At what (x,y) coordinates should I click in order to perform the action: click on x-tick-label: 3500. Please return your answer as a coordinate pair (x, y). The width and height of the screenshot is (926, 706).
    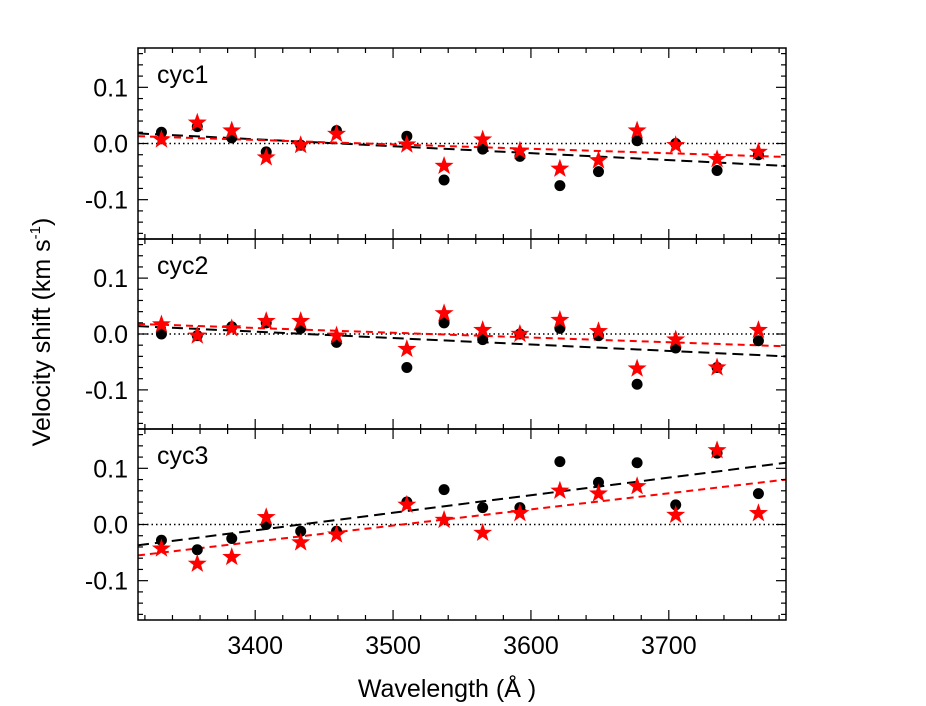
    Looking at the image, I should click on (393, 646).